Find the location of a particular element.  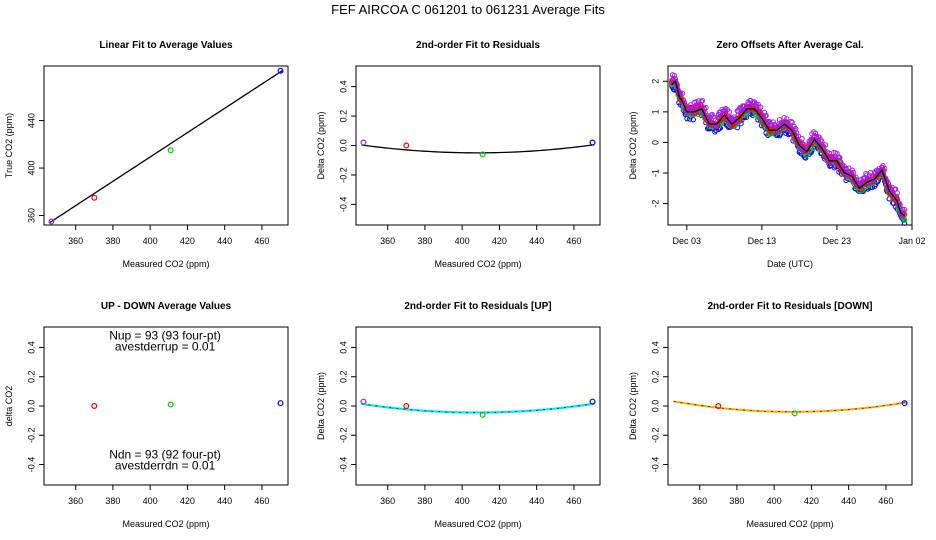

x-axis-label: Measured CO2 (ppm) is located at coordinates (165, 264).